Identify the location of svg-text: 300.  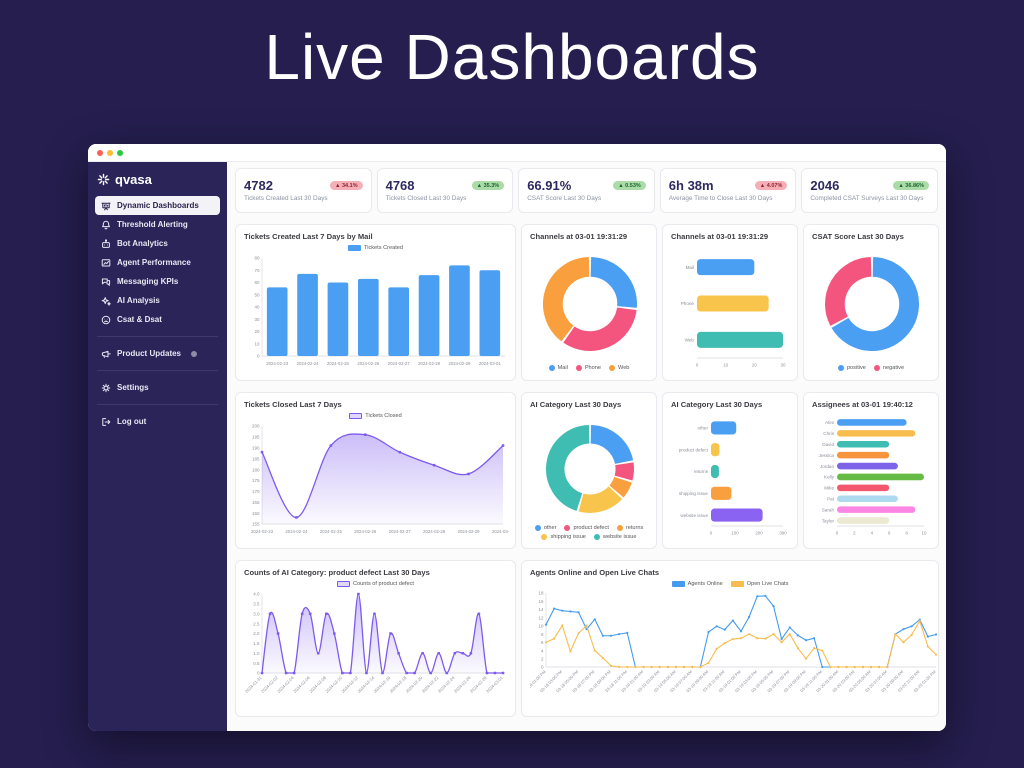
(783, 533).